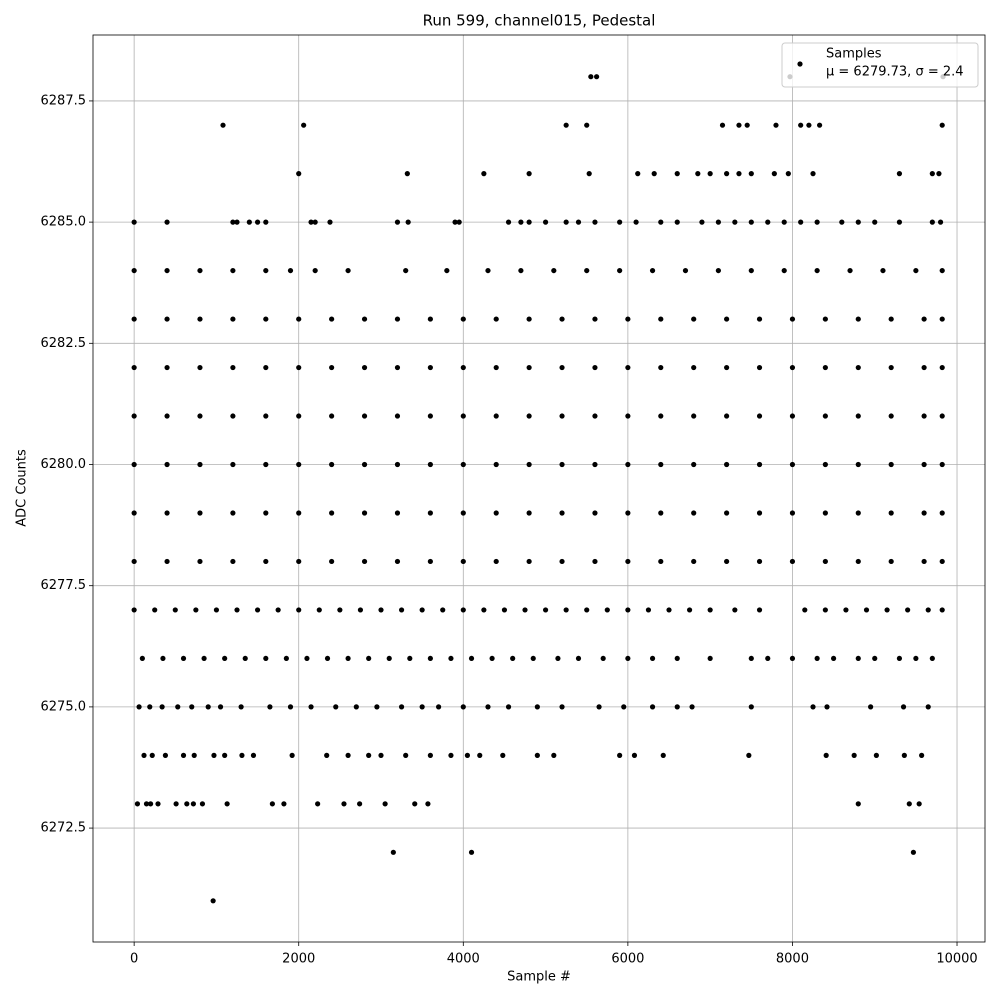 The image size is (1000, 1000). What do you see at coordinates (463, 959) in the screenshot?
I see `x-tick-label: 4000` at bounding box center [463, 959].